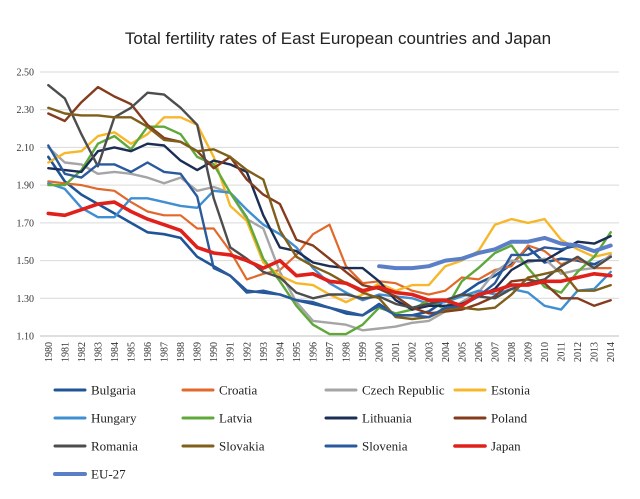 This screenshot has height=499, width=640. Describe the element at coordinates (562, 352) in the screenshot. I see `x-tick-label: 2011` at that location.